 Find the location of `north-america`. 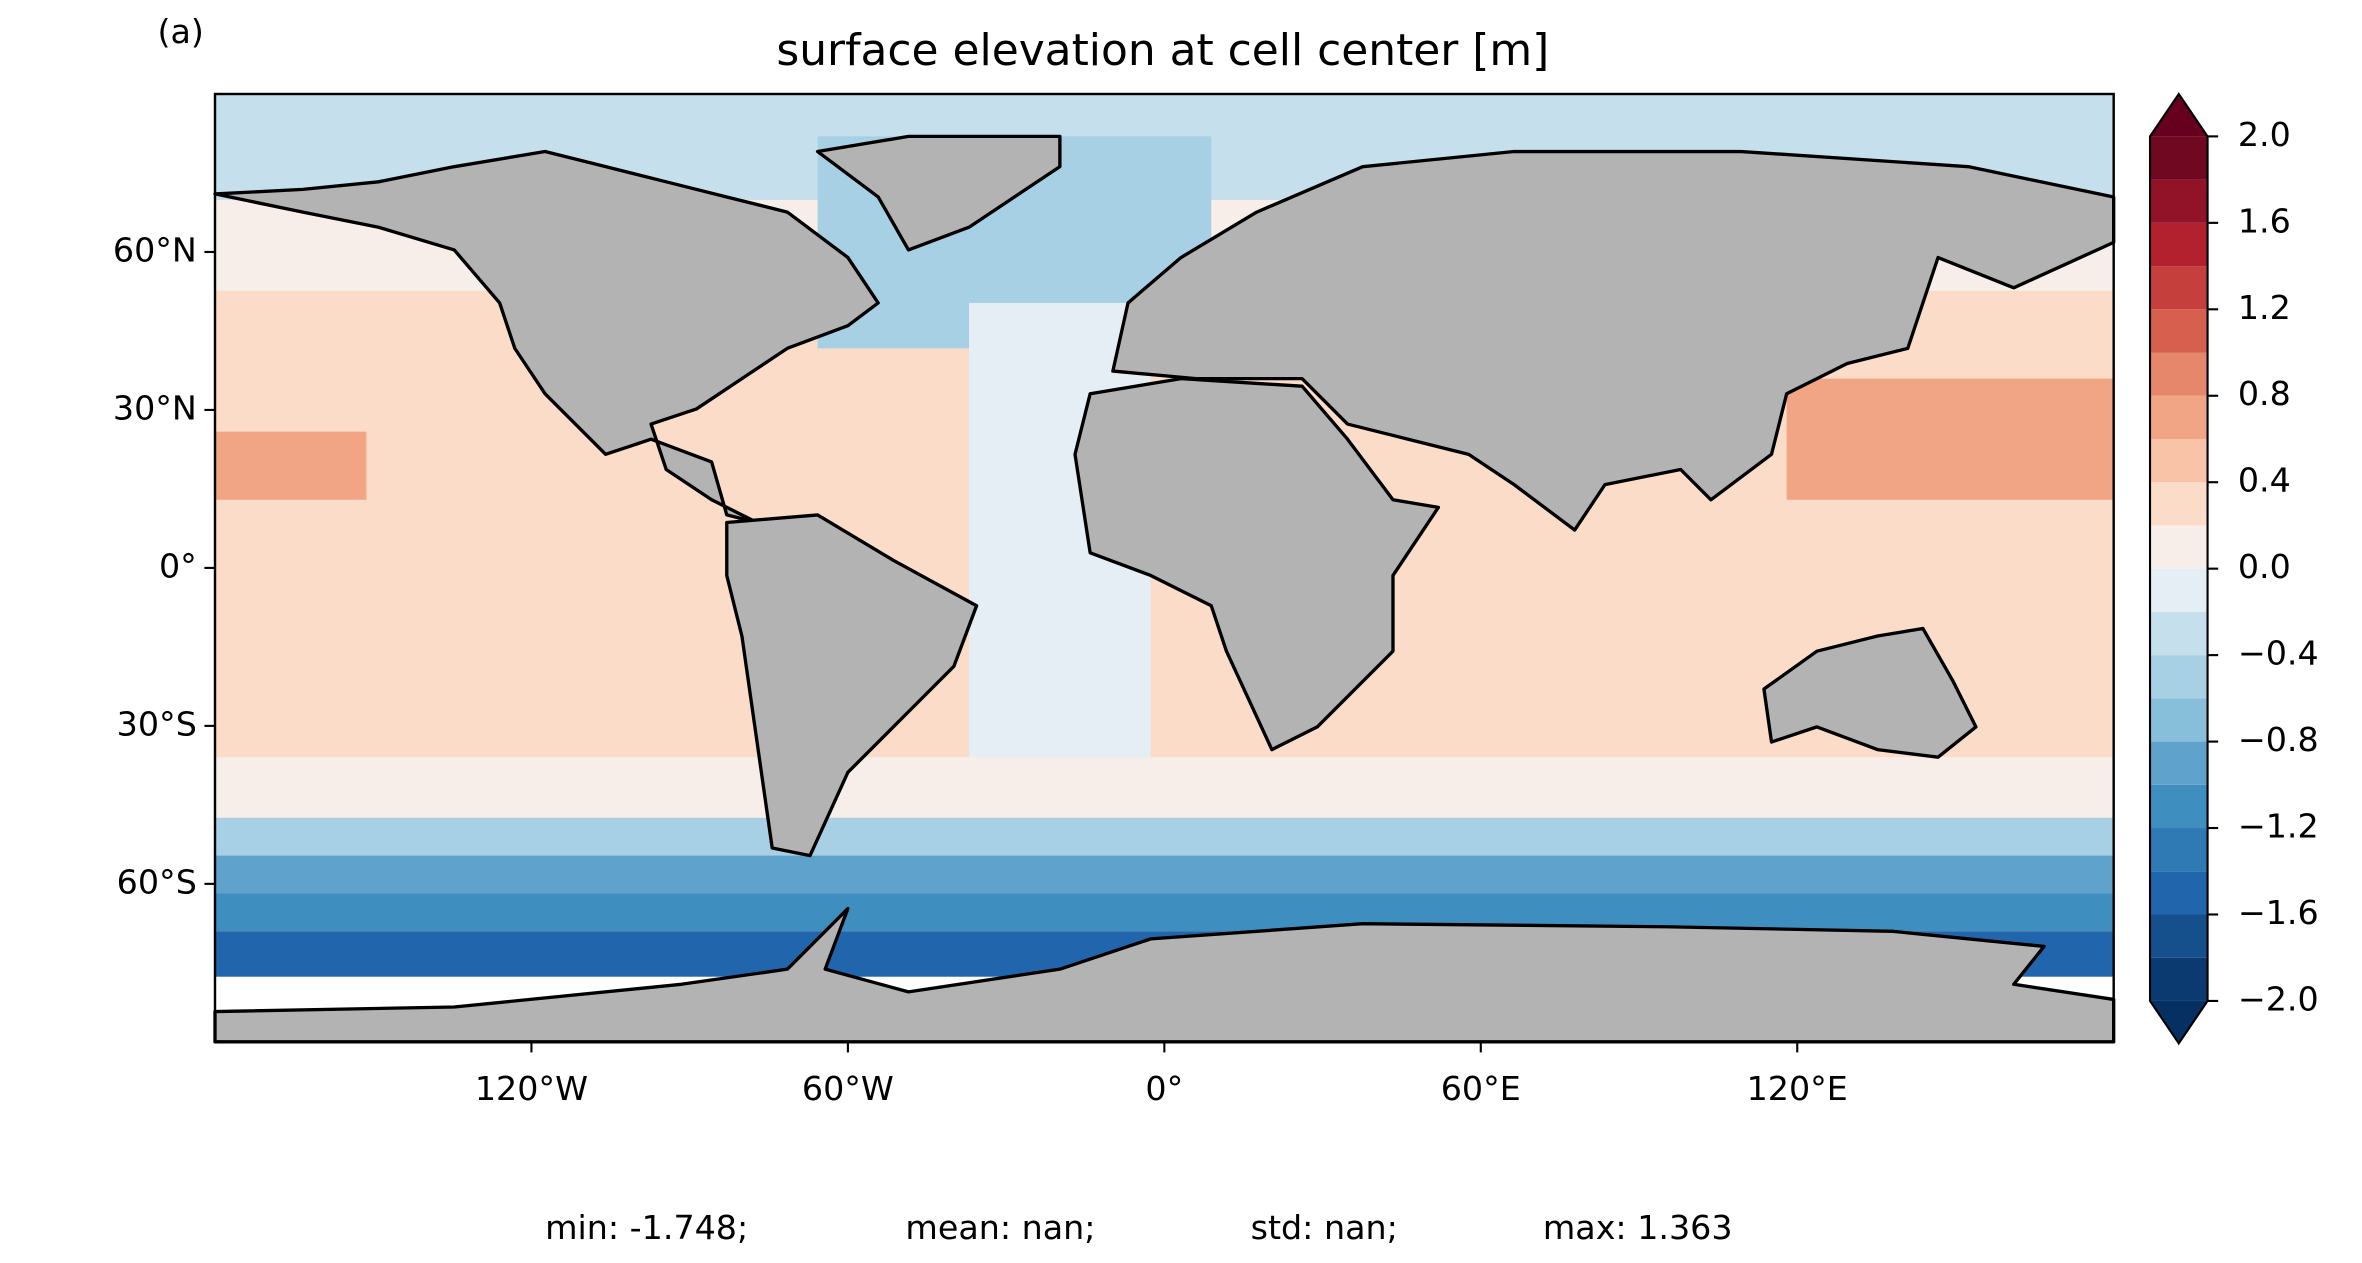

north-america is located at coordinates (546, 337).